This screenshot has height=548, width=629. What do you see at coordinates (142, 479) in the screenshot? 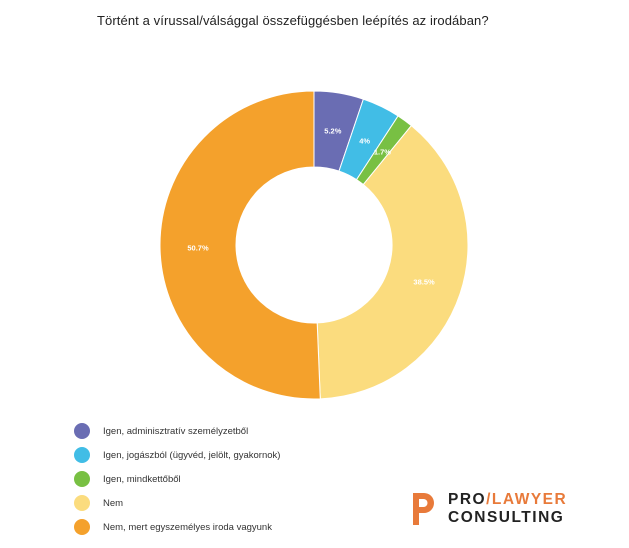
I see `legend-label: Igen, mindkettőből` at bounding box center [142, 479].